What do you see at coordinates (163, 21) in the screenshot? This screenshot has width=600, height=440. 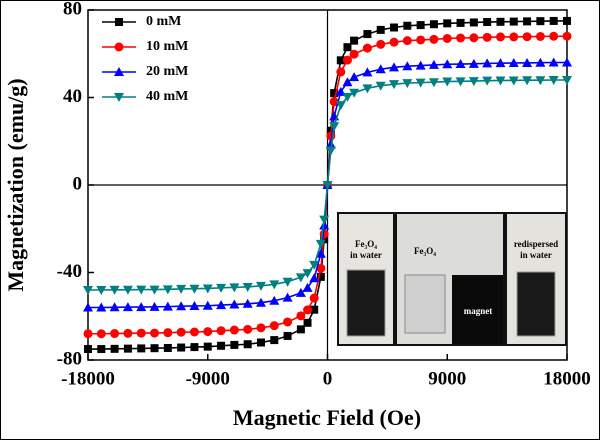 I see `legend-label: 0 mM` at bounding box center [163, 21].